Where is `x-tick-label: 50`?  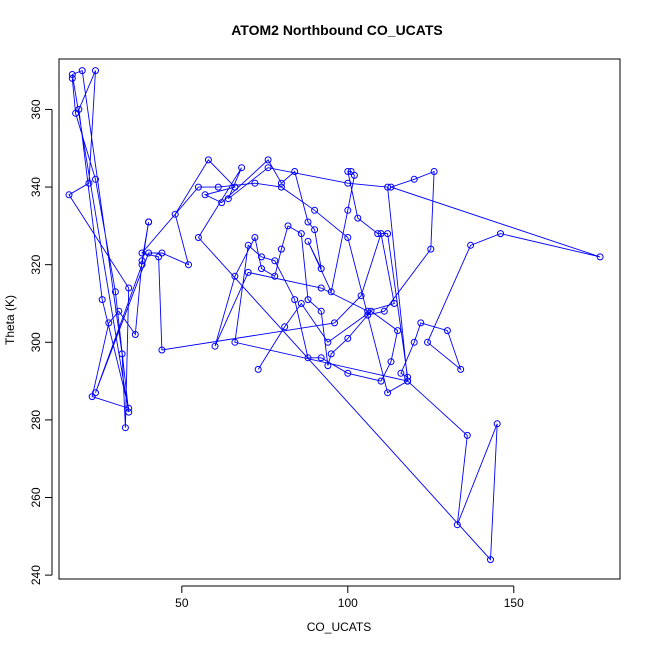 x-tick-label: 50 is located at coordinates (182, 603).